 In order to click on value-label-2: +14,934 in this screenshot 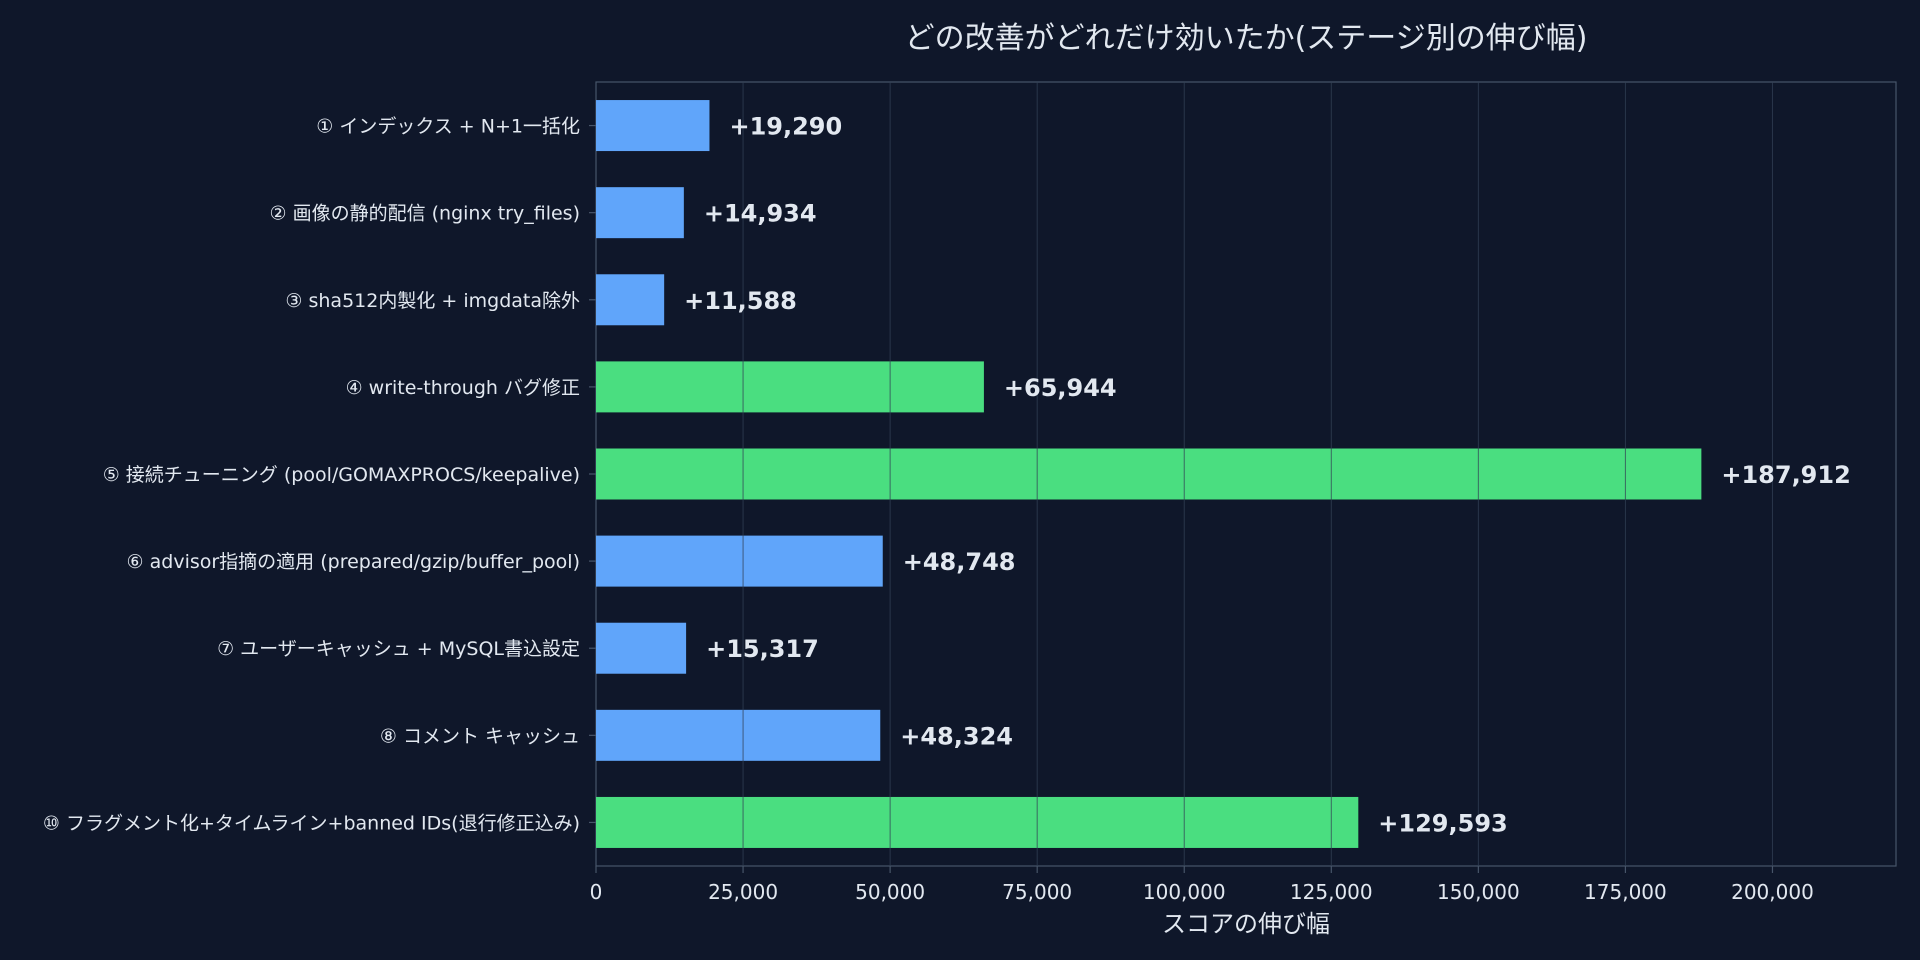, I will do `click(760, 214)`.